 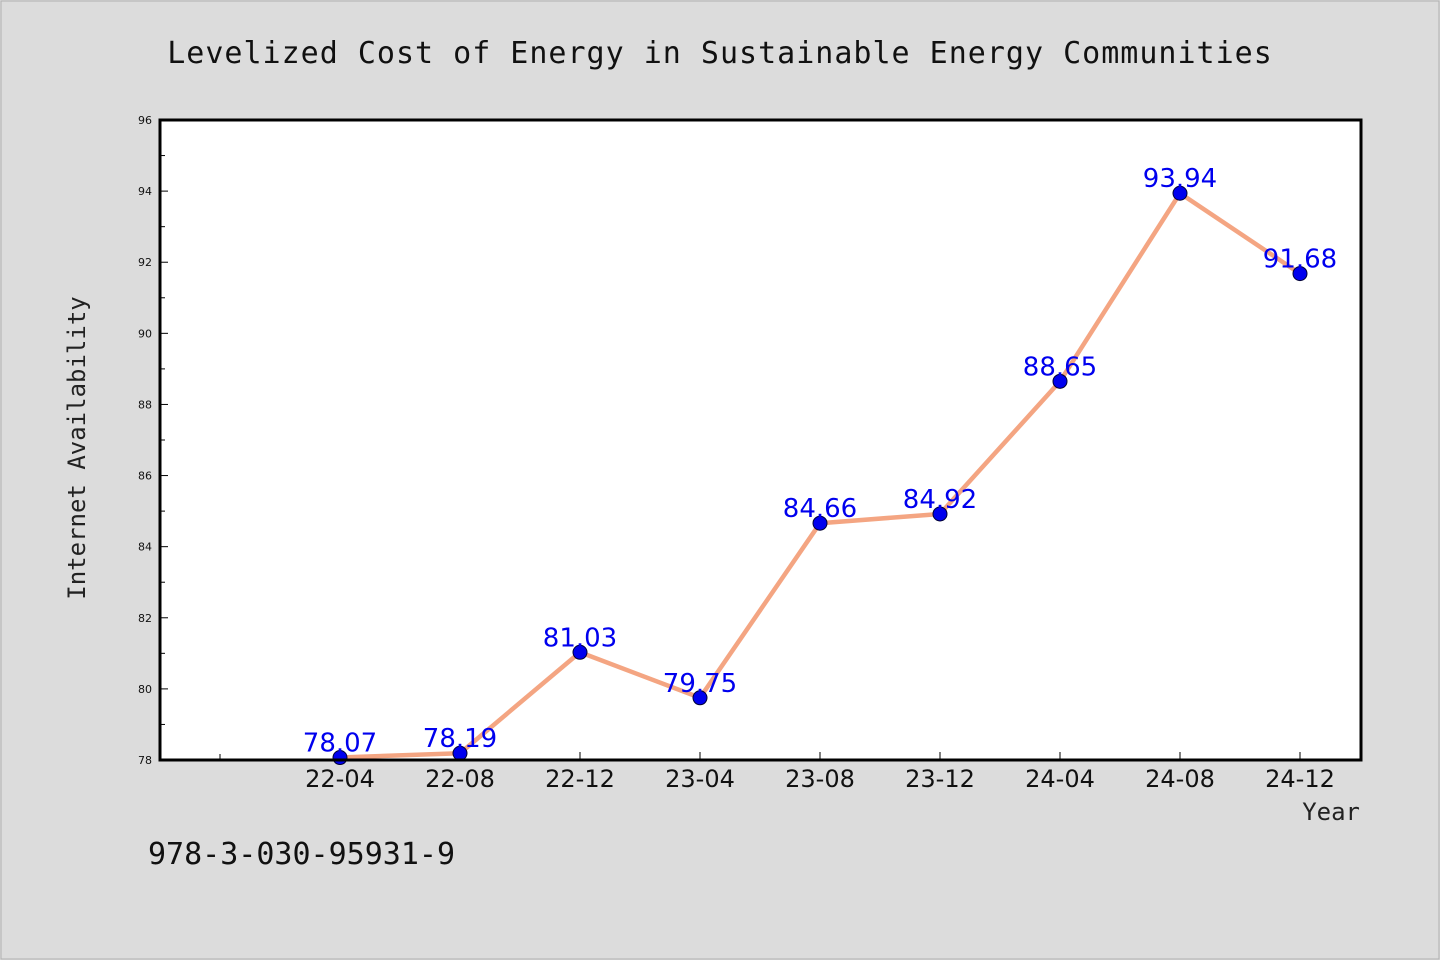 What do you see at coordinates (145, 547) in the screenshot?
I see `y-tick-label: 84` at bounding box center [145, 547].